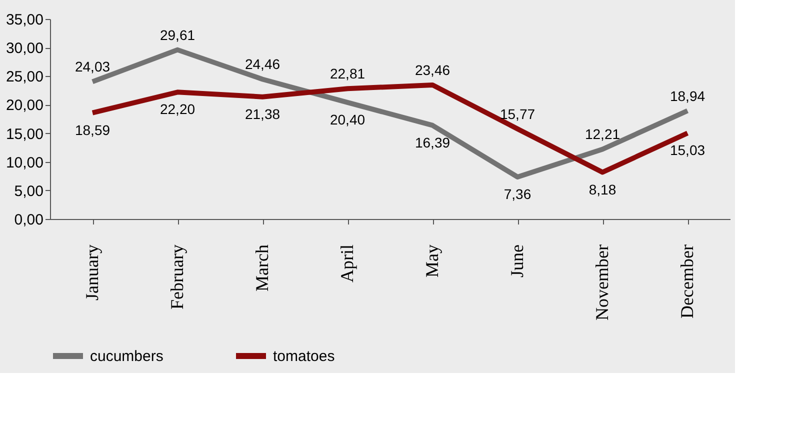 The width and height of the screenshot is (790, 428). I want to click on y-tick-label: 20,00, so click(25, 105).